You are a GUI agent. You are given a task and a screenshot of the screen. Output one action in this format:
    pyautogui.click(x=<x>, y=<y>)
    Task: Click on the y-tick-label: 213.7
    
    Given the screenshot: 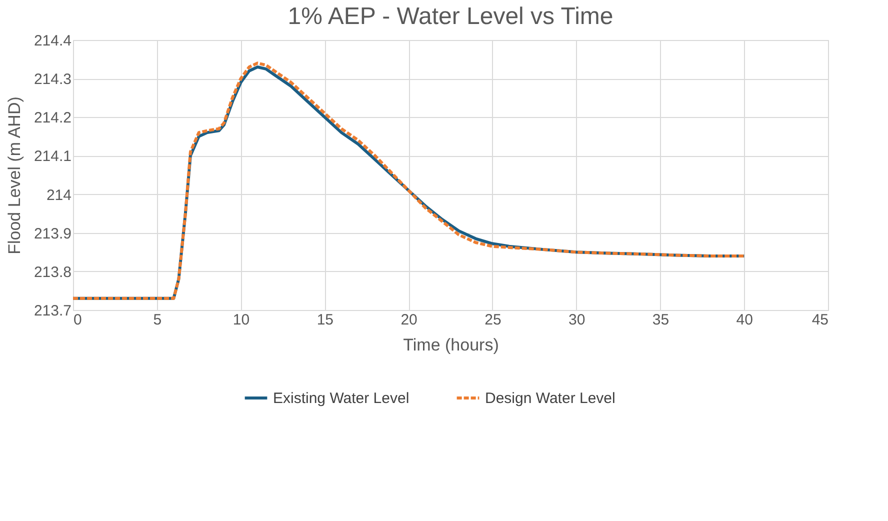 What is the action you would take?
    pyautogui.click(x=53, y=311)
    